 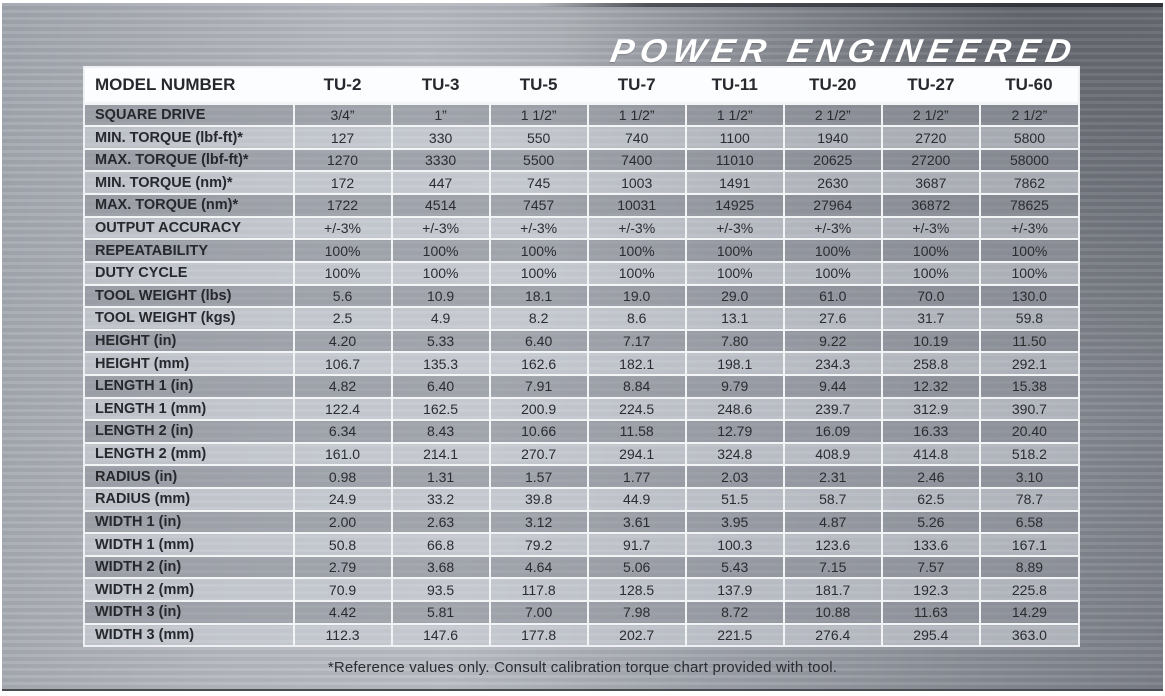 What do you see at coordinates (636, 137) in the screenshot?
I see `spec-value: 740` at bounding box center [636, 137].